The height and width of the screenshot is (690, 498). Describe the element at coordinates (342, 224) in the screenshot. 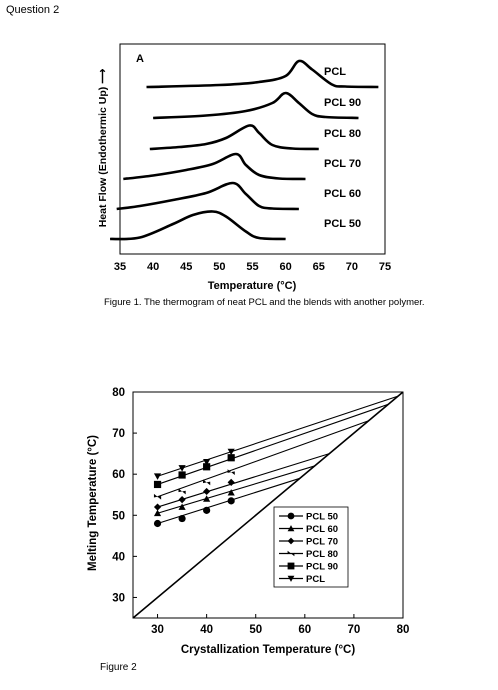

I see `series-label: PCL 50` at that location.